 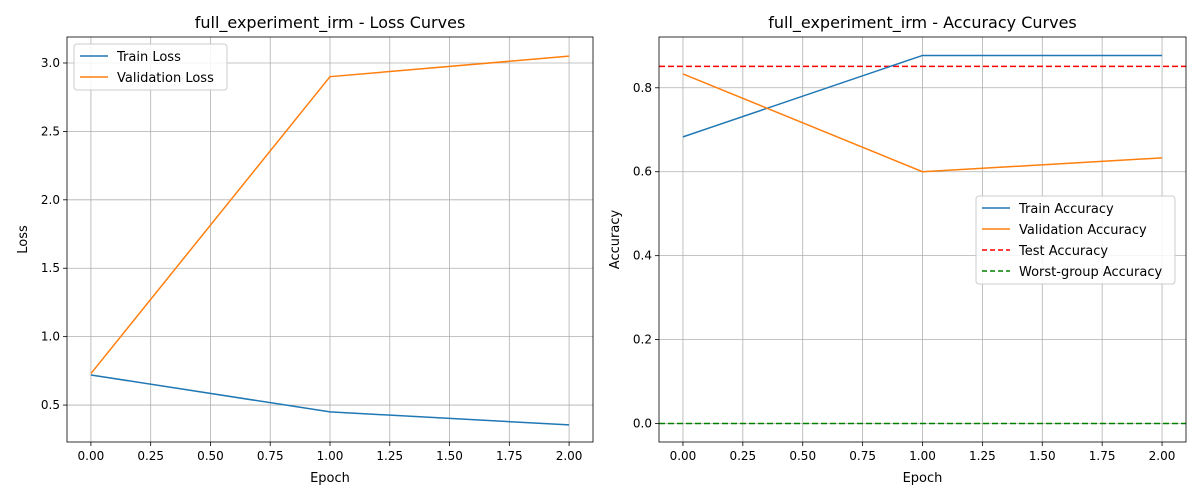 I want to click on y-tick-label: 0.2, so click(x=642, y=340).